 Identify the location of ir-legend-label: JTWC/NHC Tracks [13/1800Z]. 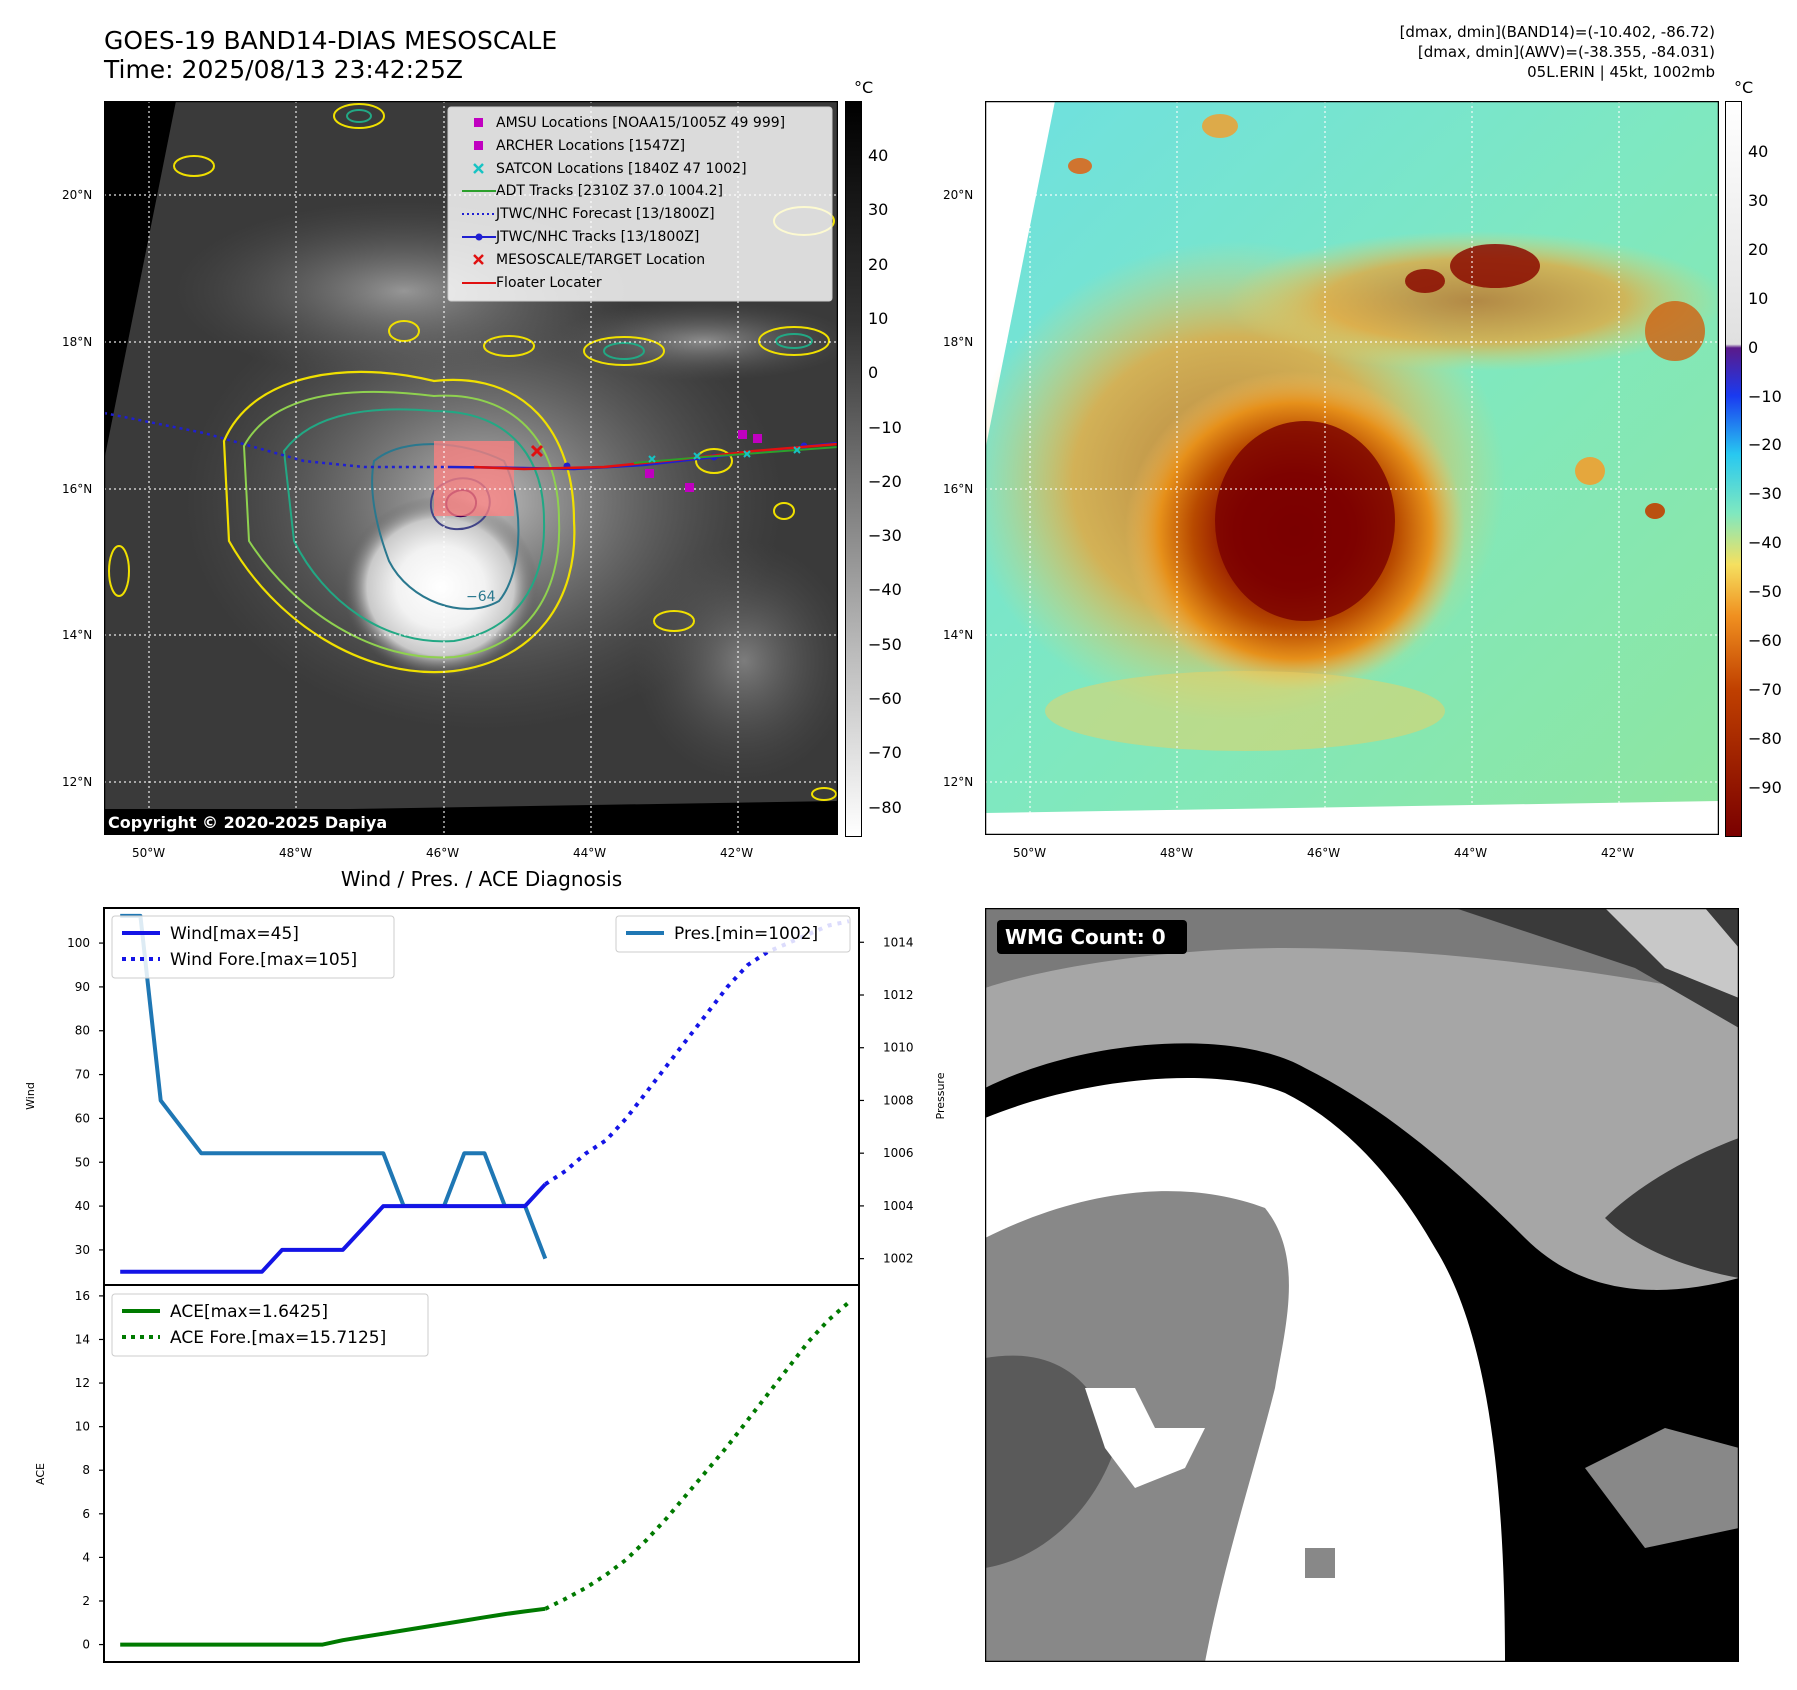
(598, 237).